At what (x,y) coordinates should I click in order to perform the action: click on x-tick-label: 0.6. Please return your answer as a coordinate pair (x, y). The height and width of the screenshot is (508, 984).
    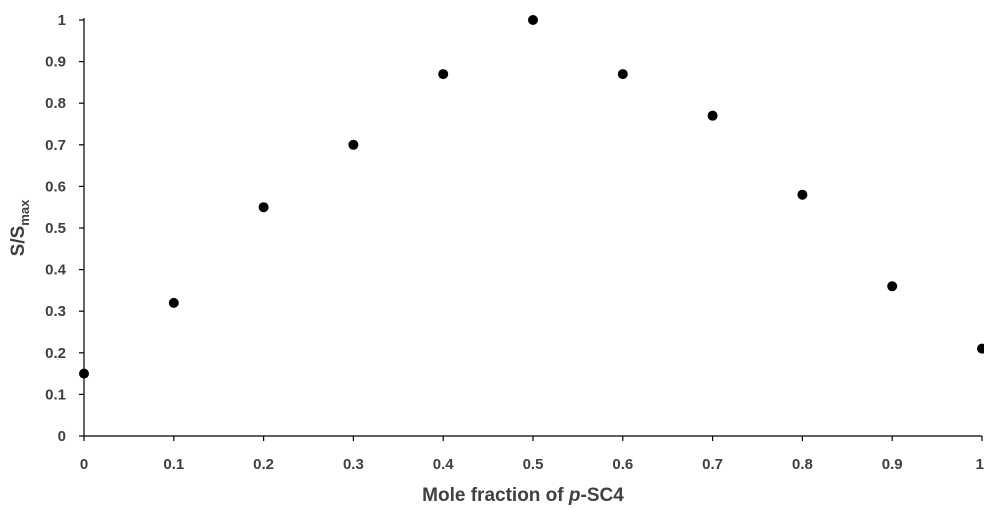
    Looking at the image, I should click on (622, 464).